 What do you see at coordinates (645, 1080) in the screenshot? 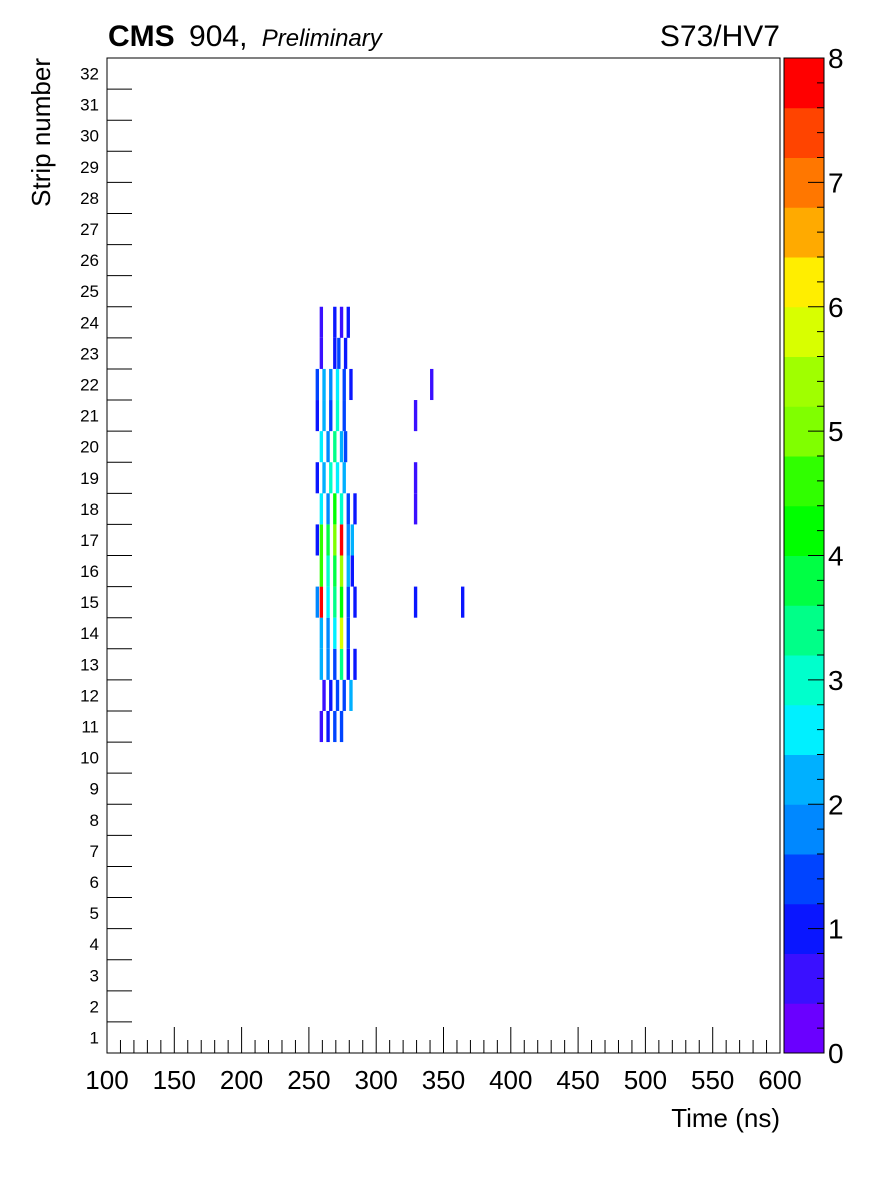
I see `x-tick-label: 500` at bounding box center [645, 1080].